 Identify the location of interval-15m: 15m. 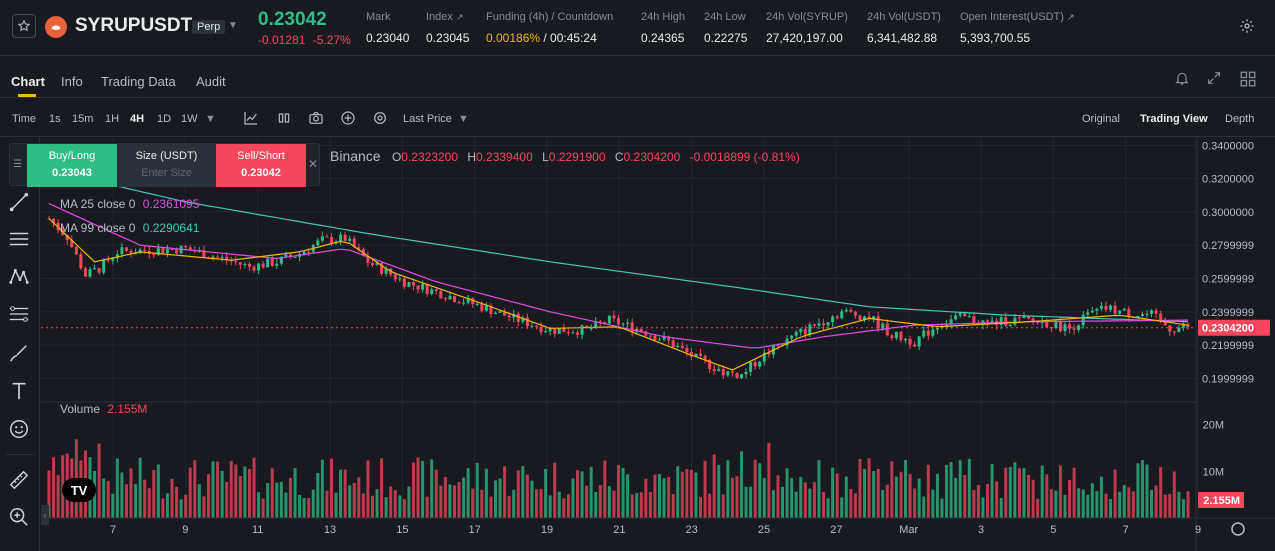
(83, 119).